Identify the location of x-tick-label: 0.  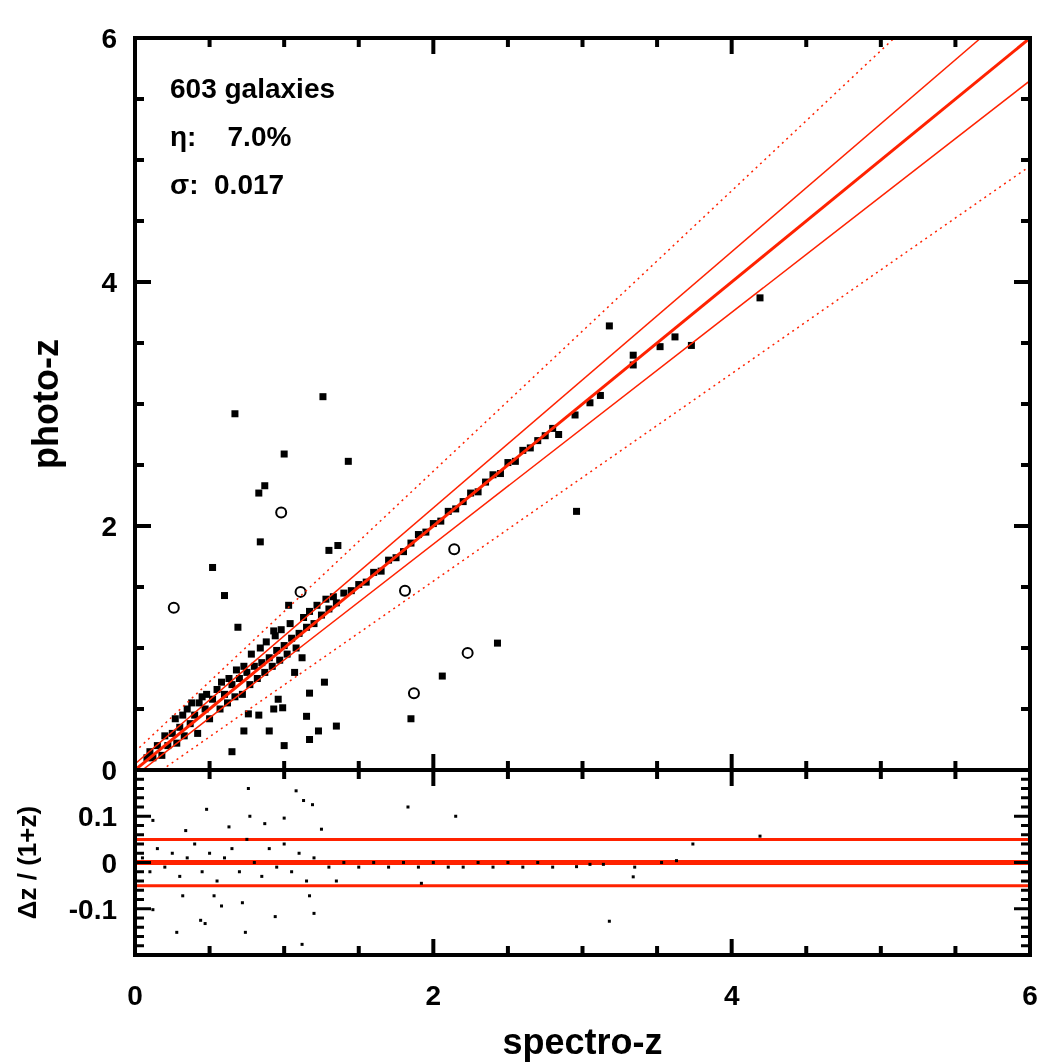
(135, 995).